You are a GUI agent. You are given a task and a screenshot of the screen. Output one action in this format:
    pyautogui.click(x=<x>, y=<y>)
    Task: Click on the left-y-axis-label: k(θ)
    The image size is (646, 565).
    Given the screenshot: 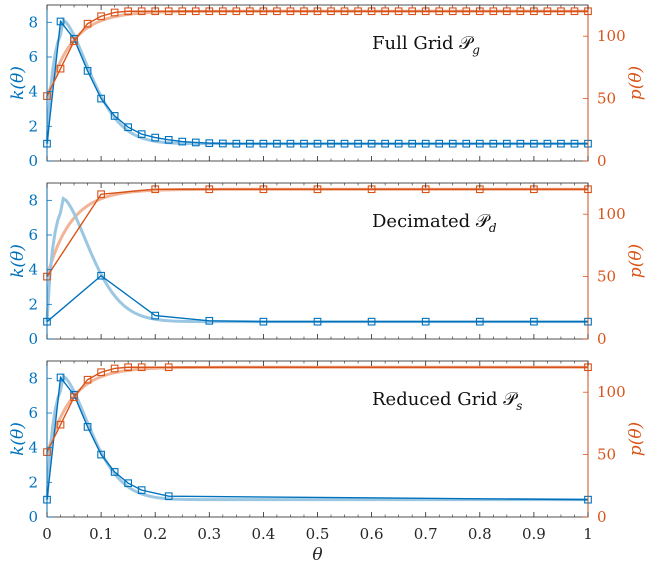 What is the action you would take?
    pyautogui.click(x=18, y=261)
    